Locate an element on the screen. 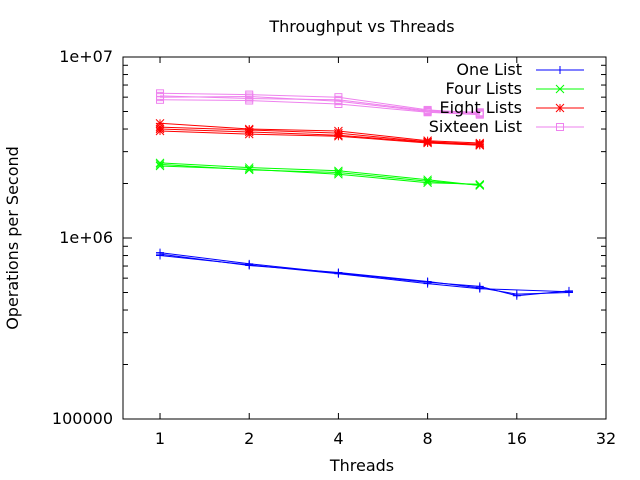 The height and width of the screenshot is (480, 640). y-tick-label: 1e+06 is located at coordinates (86, 237).